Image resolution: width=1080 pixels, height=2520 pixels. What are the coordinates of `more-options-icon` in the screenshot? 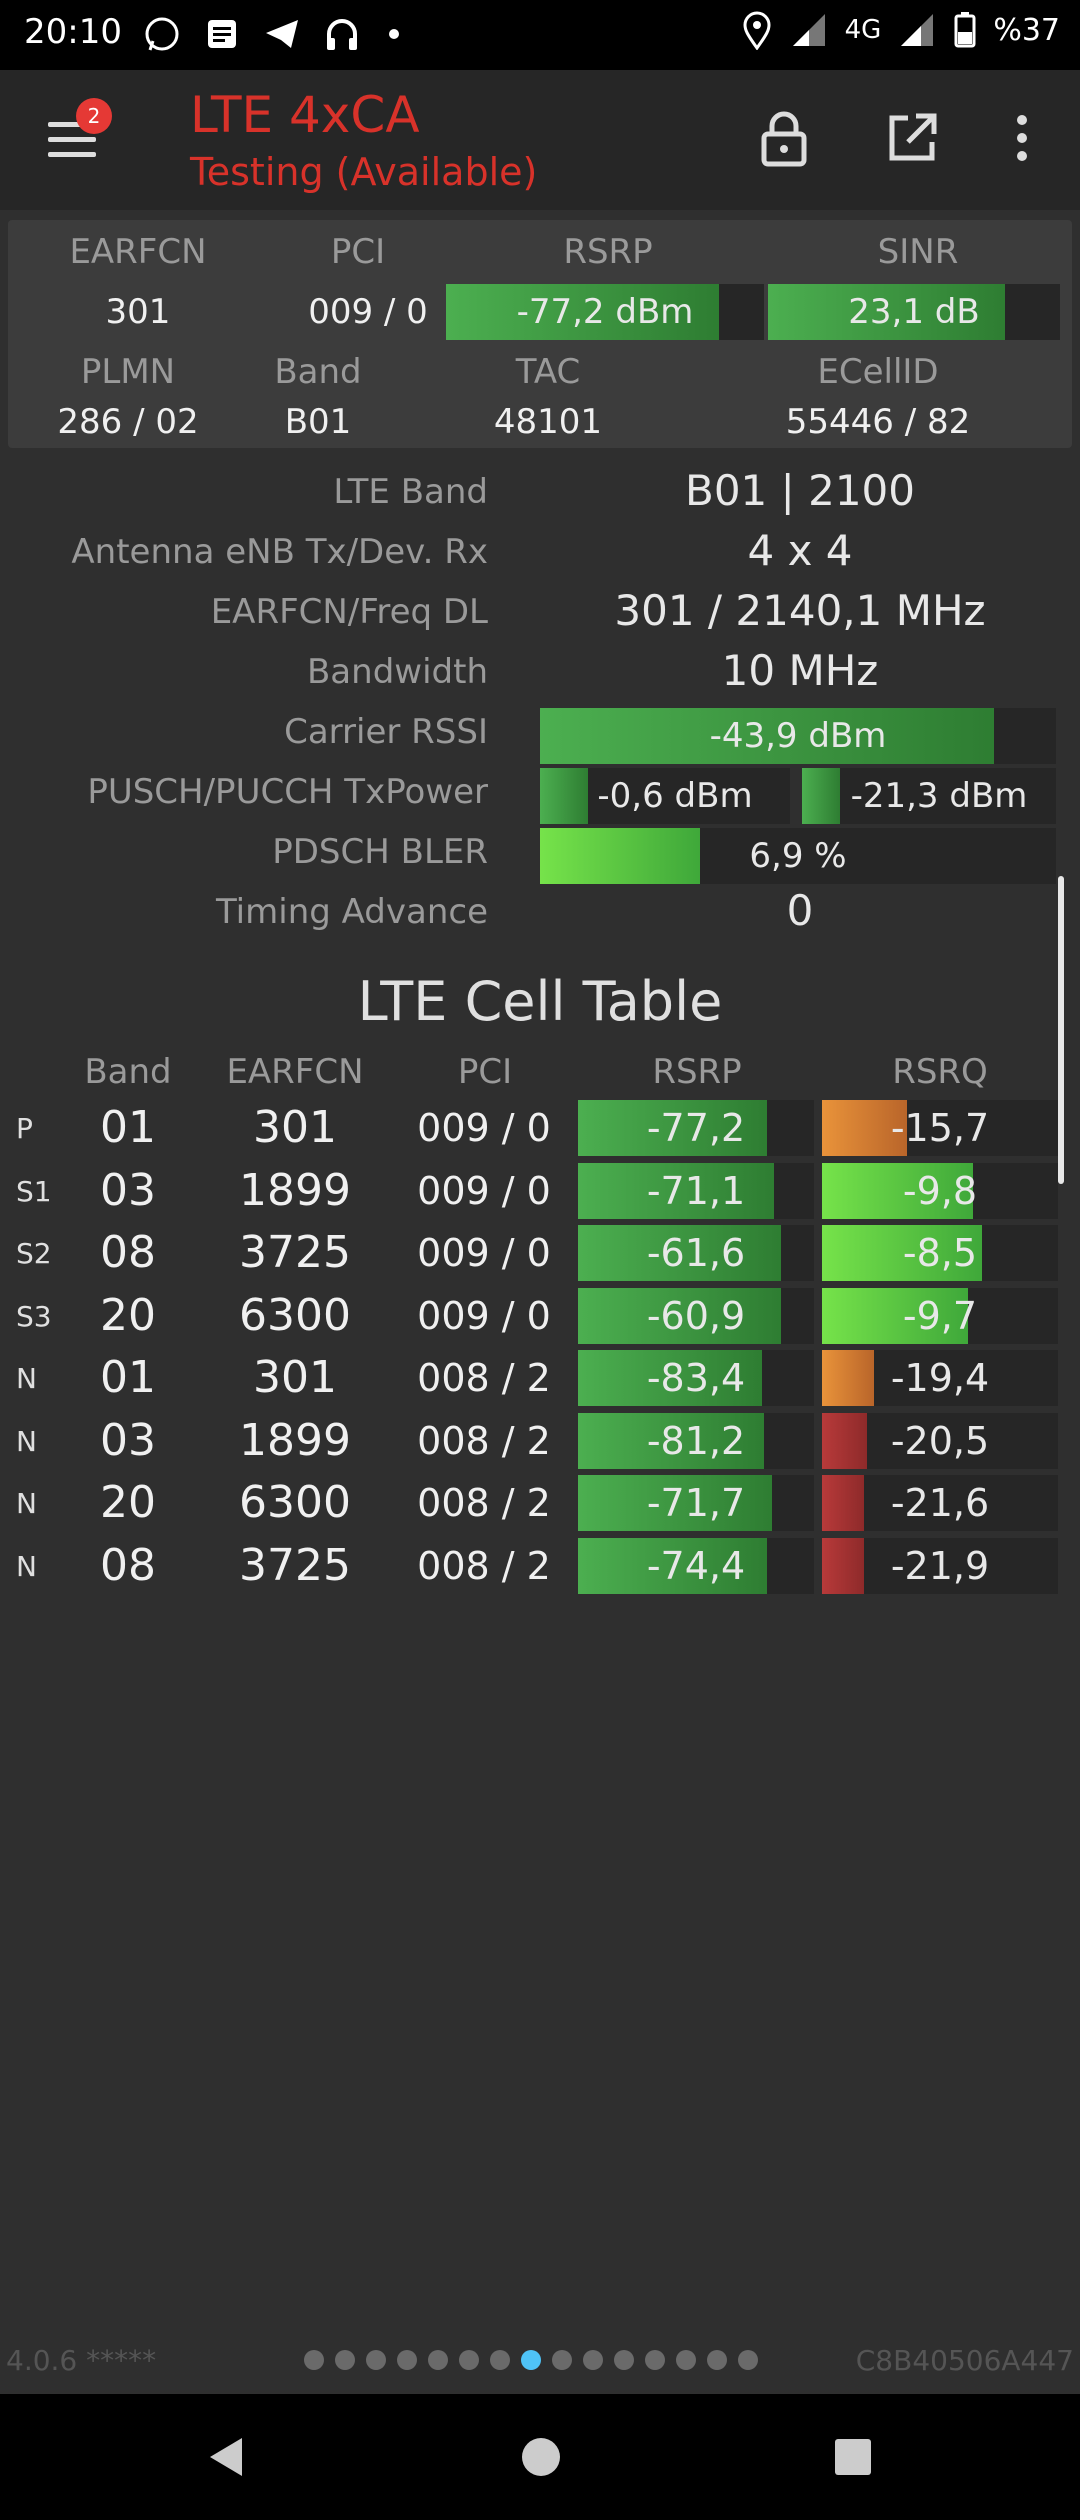 It's located at (1022, 138).